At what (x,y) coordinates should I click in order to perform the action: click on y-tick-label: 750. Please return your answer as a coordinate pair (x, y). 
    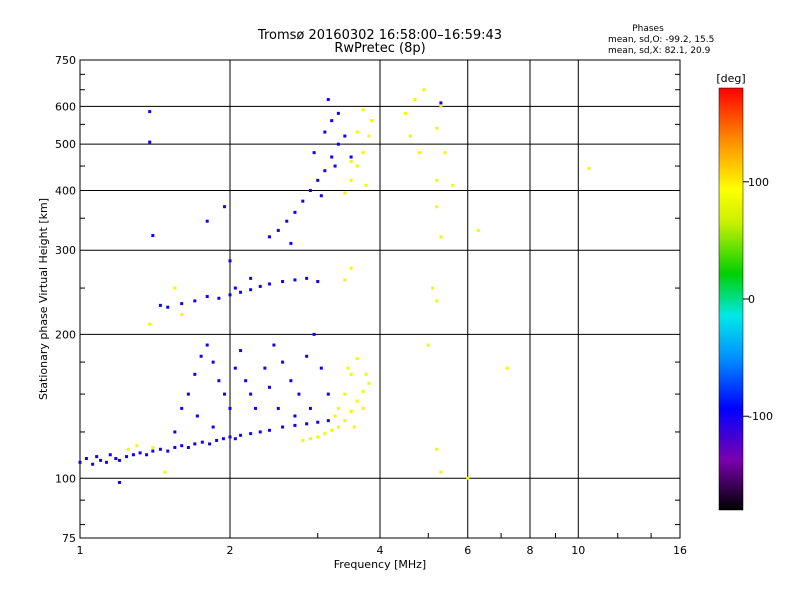
    Looking at the image, I should click on (65, 60).